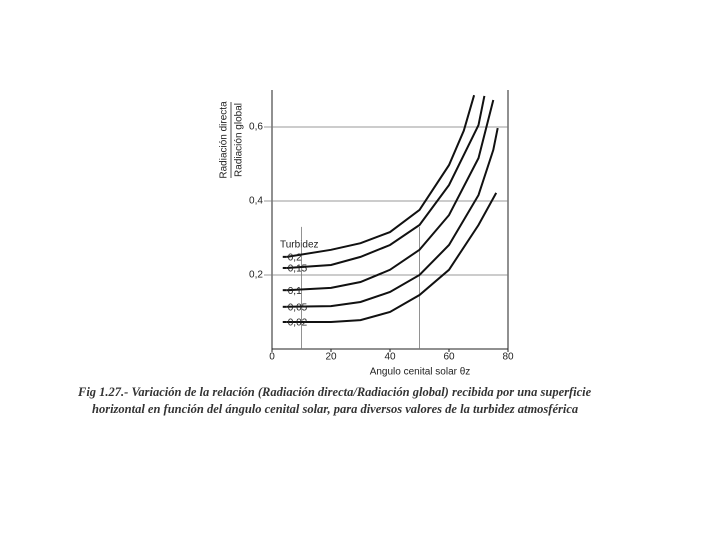 This screenshot has width=720, height=540. Describe the element at coordinates (239, 140) in the screenshot. I see `y-label-bottom: Radiación global` at that location.